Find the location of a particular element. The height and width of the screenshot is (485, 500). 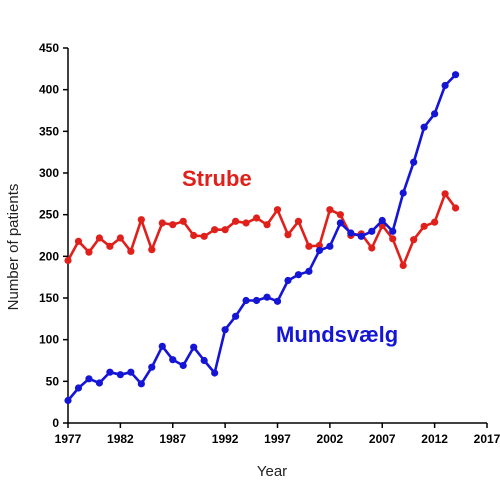

y-tick-label: 200 is located at coordinates (49, 256).